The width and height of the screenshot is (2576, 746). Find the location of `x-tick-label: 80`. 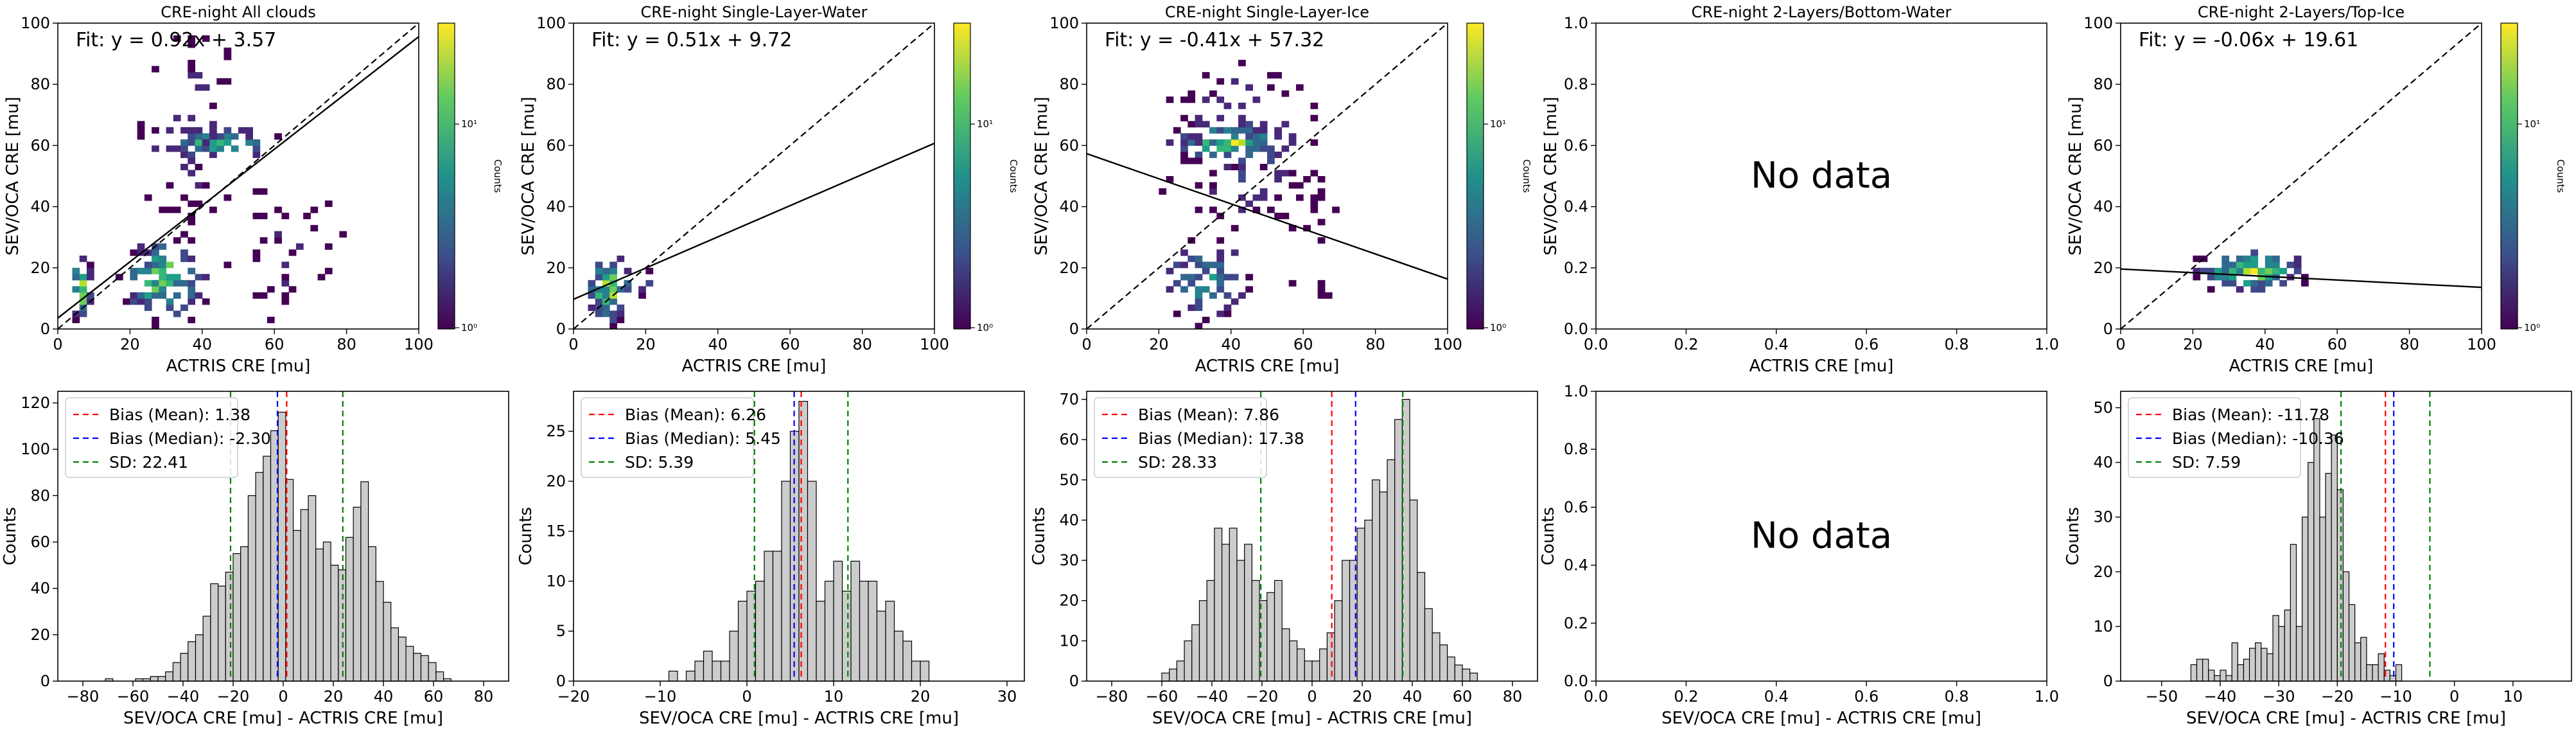

x-tick-label: 80 is located at coordinates (1513, 697).